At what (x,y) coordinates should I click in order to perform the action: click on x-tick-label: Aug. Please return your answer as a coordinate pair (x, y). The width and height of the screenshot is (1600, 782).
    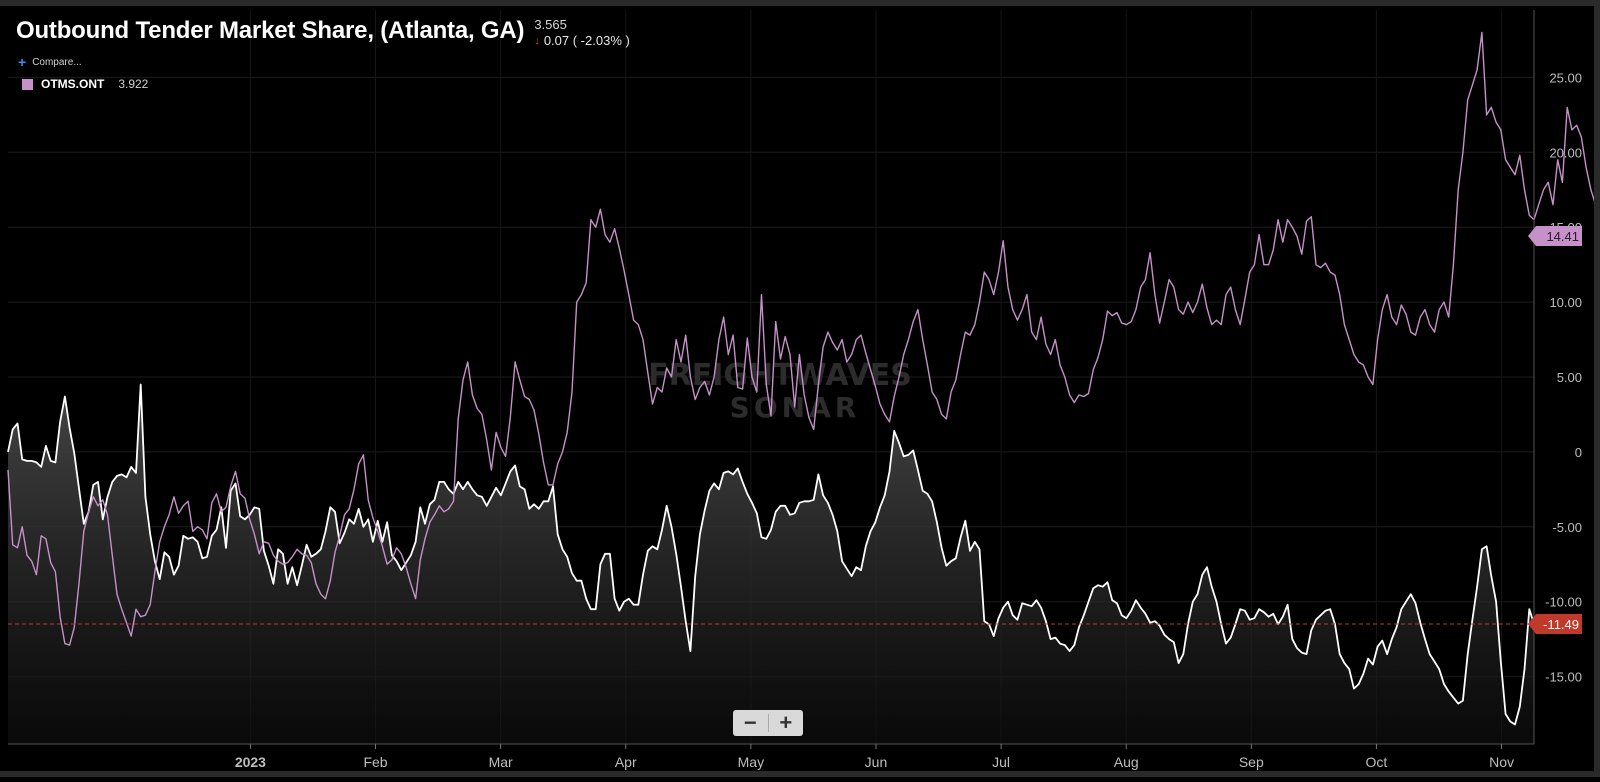
    Looking at the image, I should click on (1126, 762).